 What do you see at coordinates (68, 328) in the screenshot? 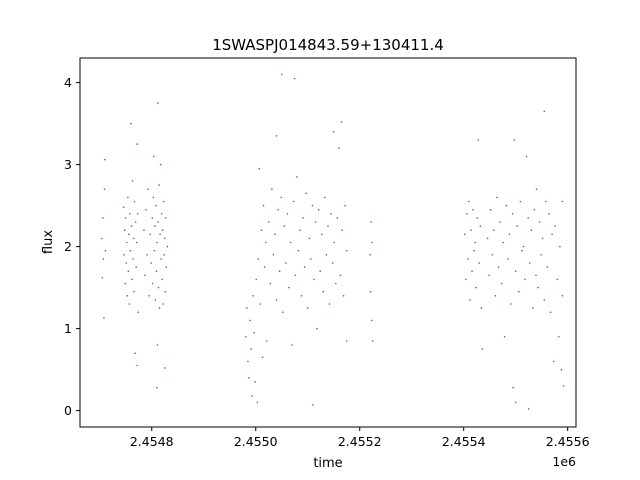
I see `y-tick-label: 1` at bounding box center [68, 328].